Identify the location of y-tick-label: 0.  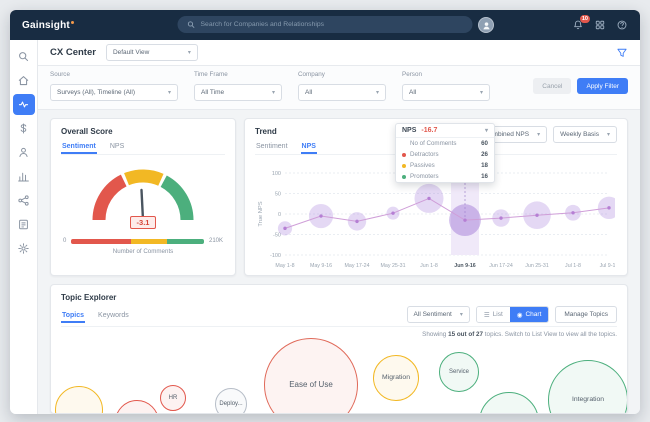
(279, 215).